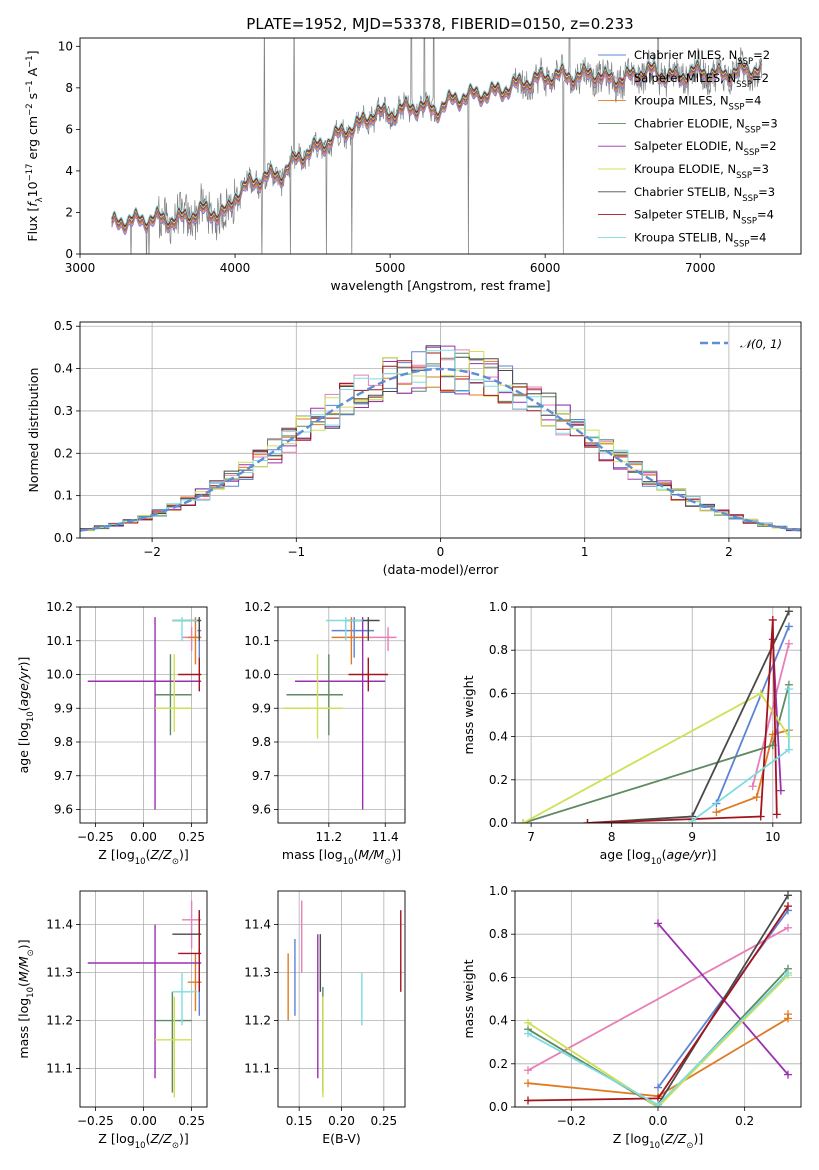 Image resolution: width=819 pixels, height=1170 pixels. What do you see at coordinates (753, 771) in the screenshot?
I see `weight-series-kroupa-miles` at bounding box center [753, 771].